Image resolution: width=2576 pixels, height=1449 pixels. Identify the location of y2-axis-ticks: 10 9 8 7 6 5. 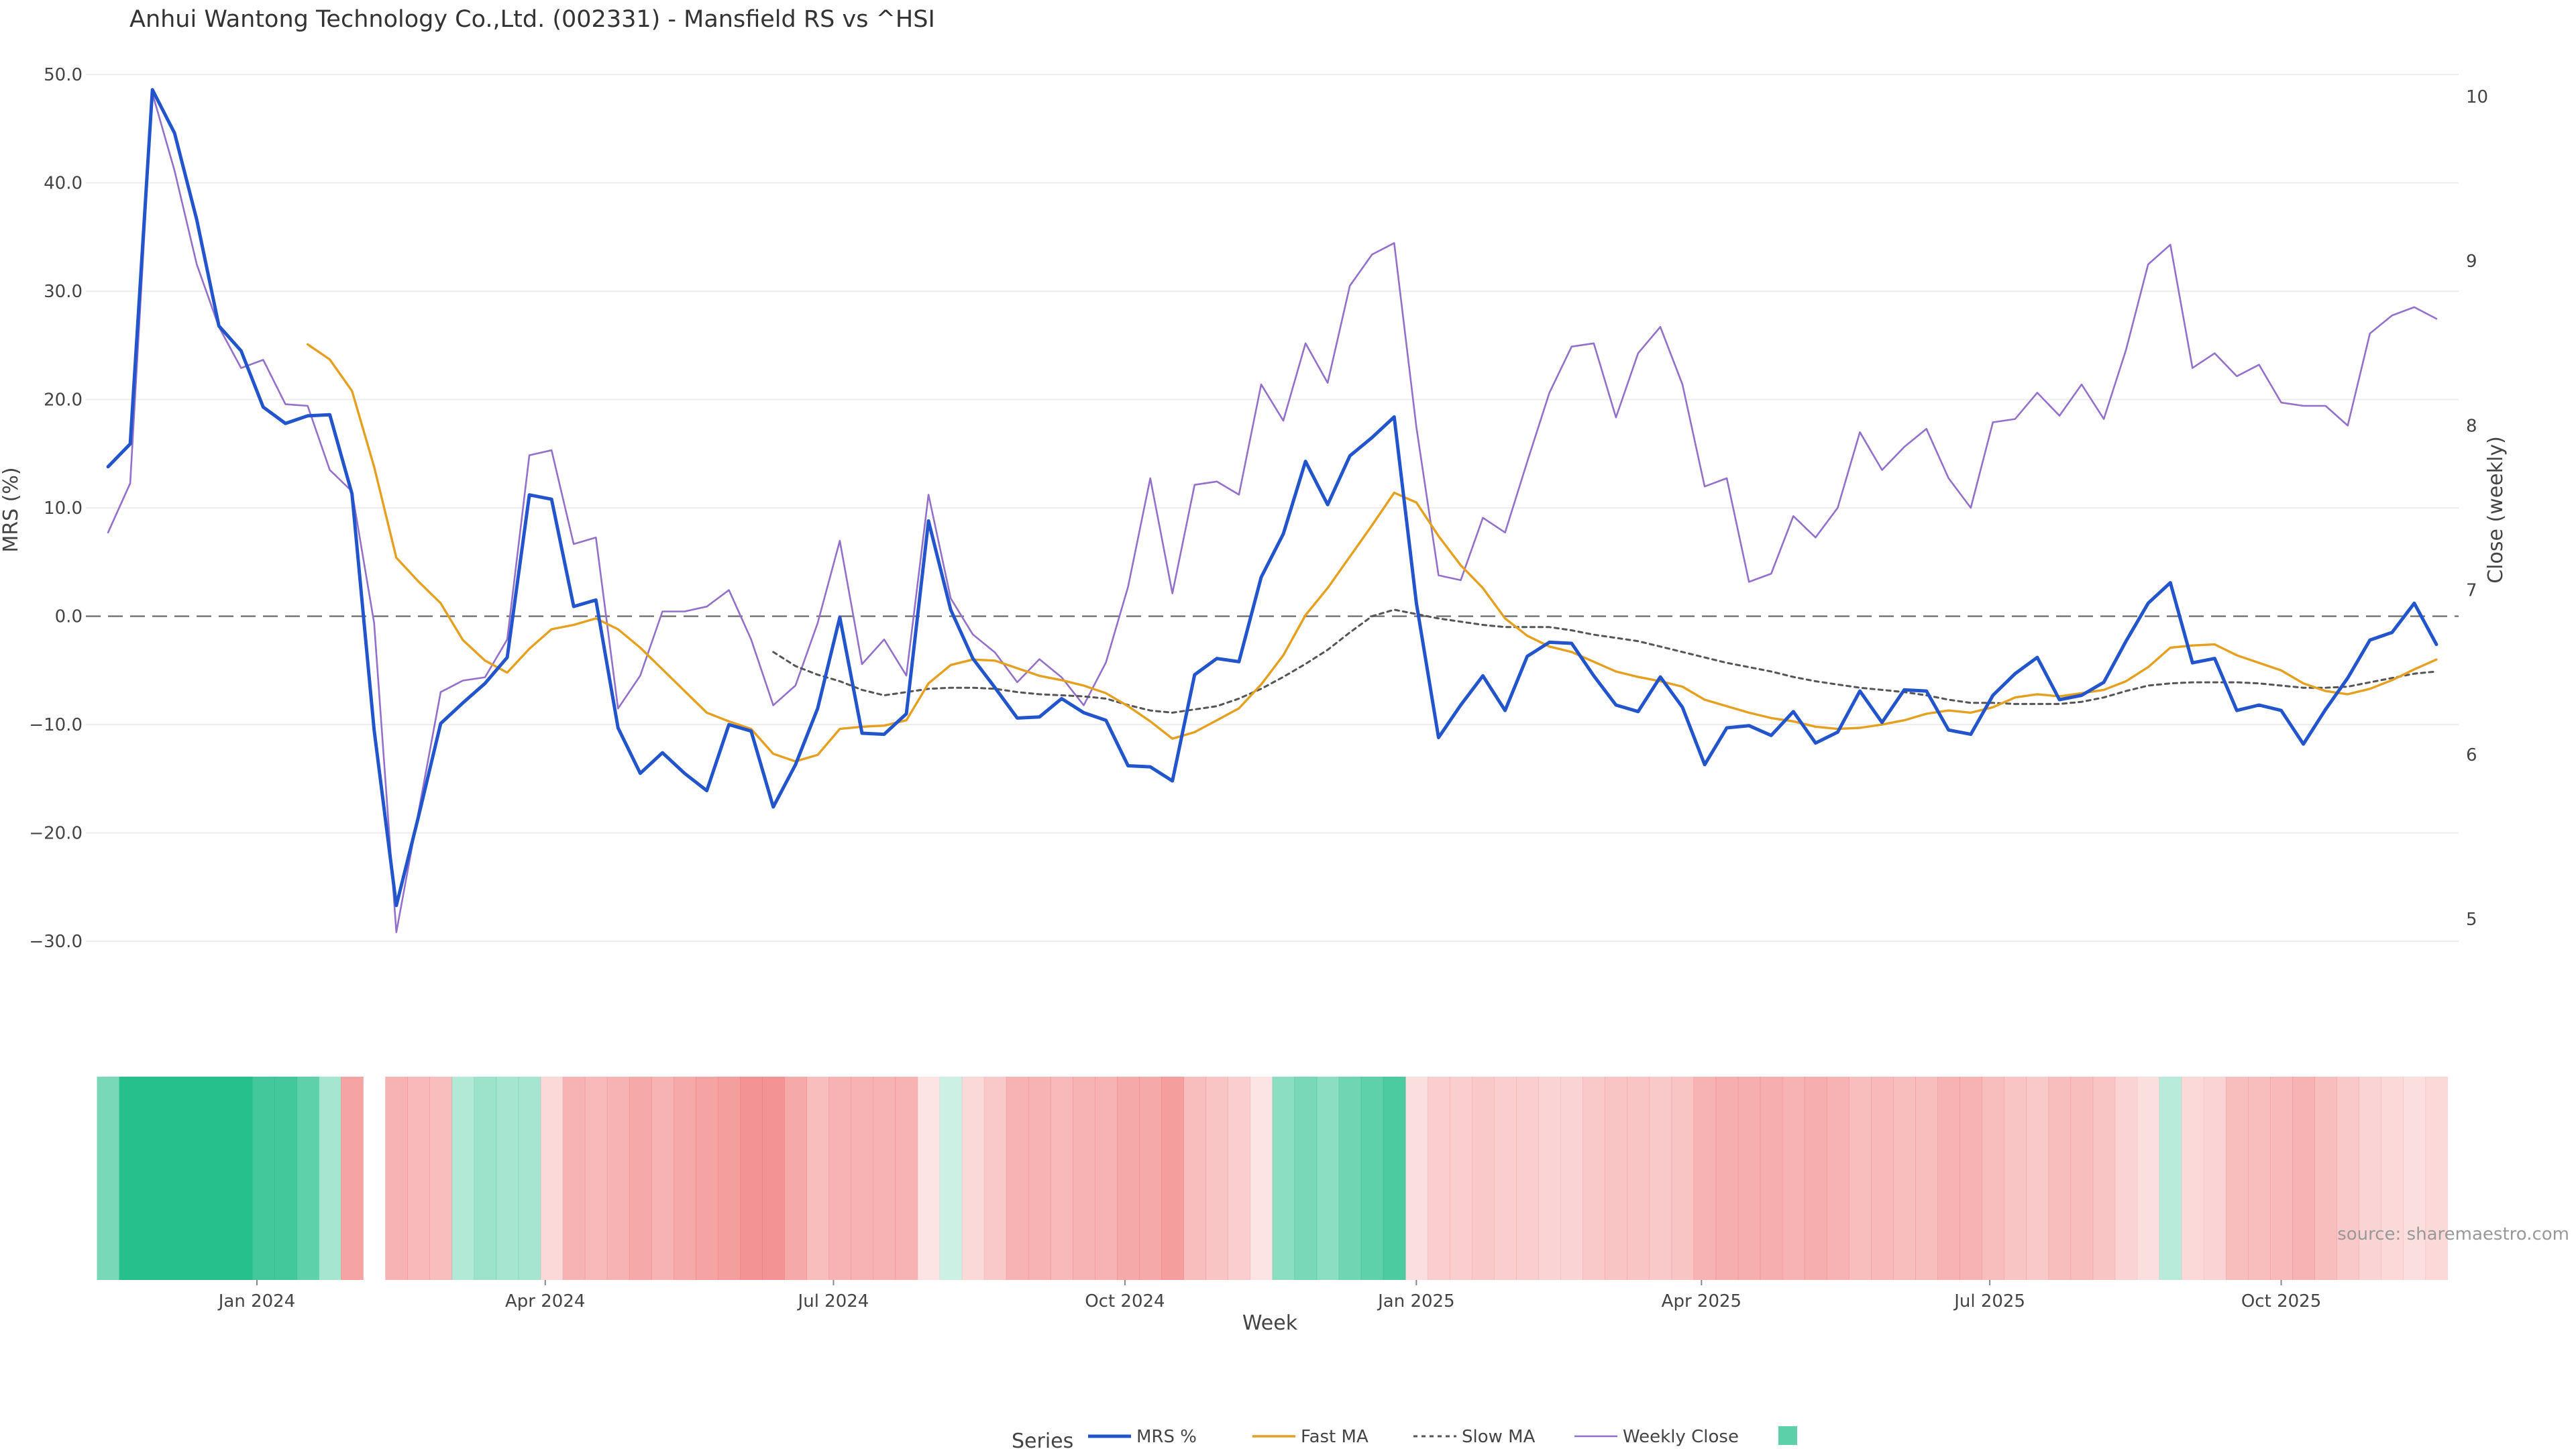
(2477, 508).